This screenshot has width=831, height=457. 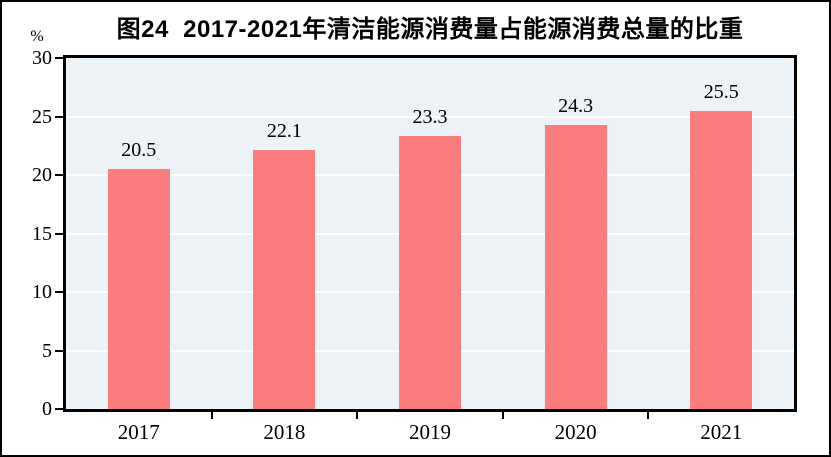 I want to click on y-axis-label: 25, so click(x=42, y=116).